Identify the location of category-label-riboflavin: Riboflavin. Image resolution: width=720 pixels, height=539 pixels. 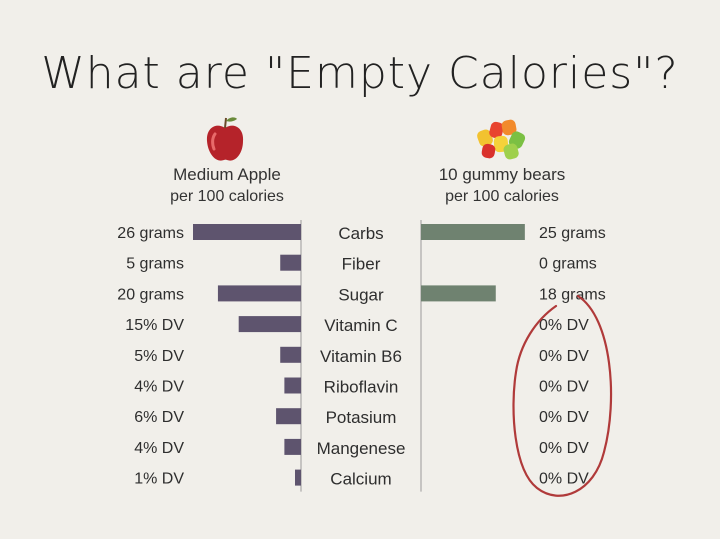
(361, 387).